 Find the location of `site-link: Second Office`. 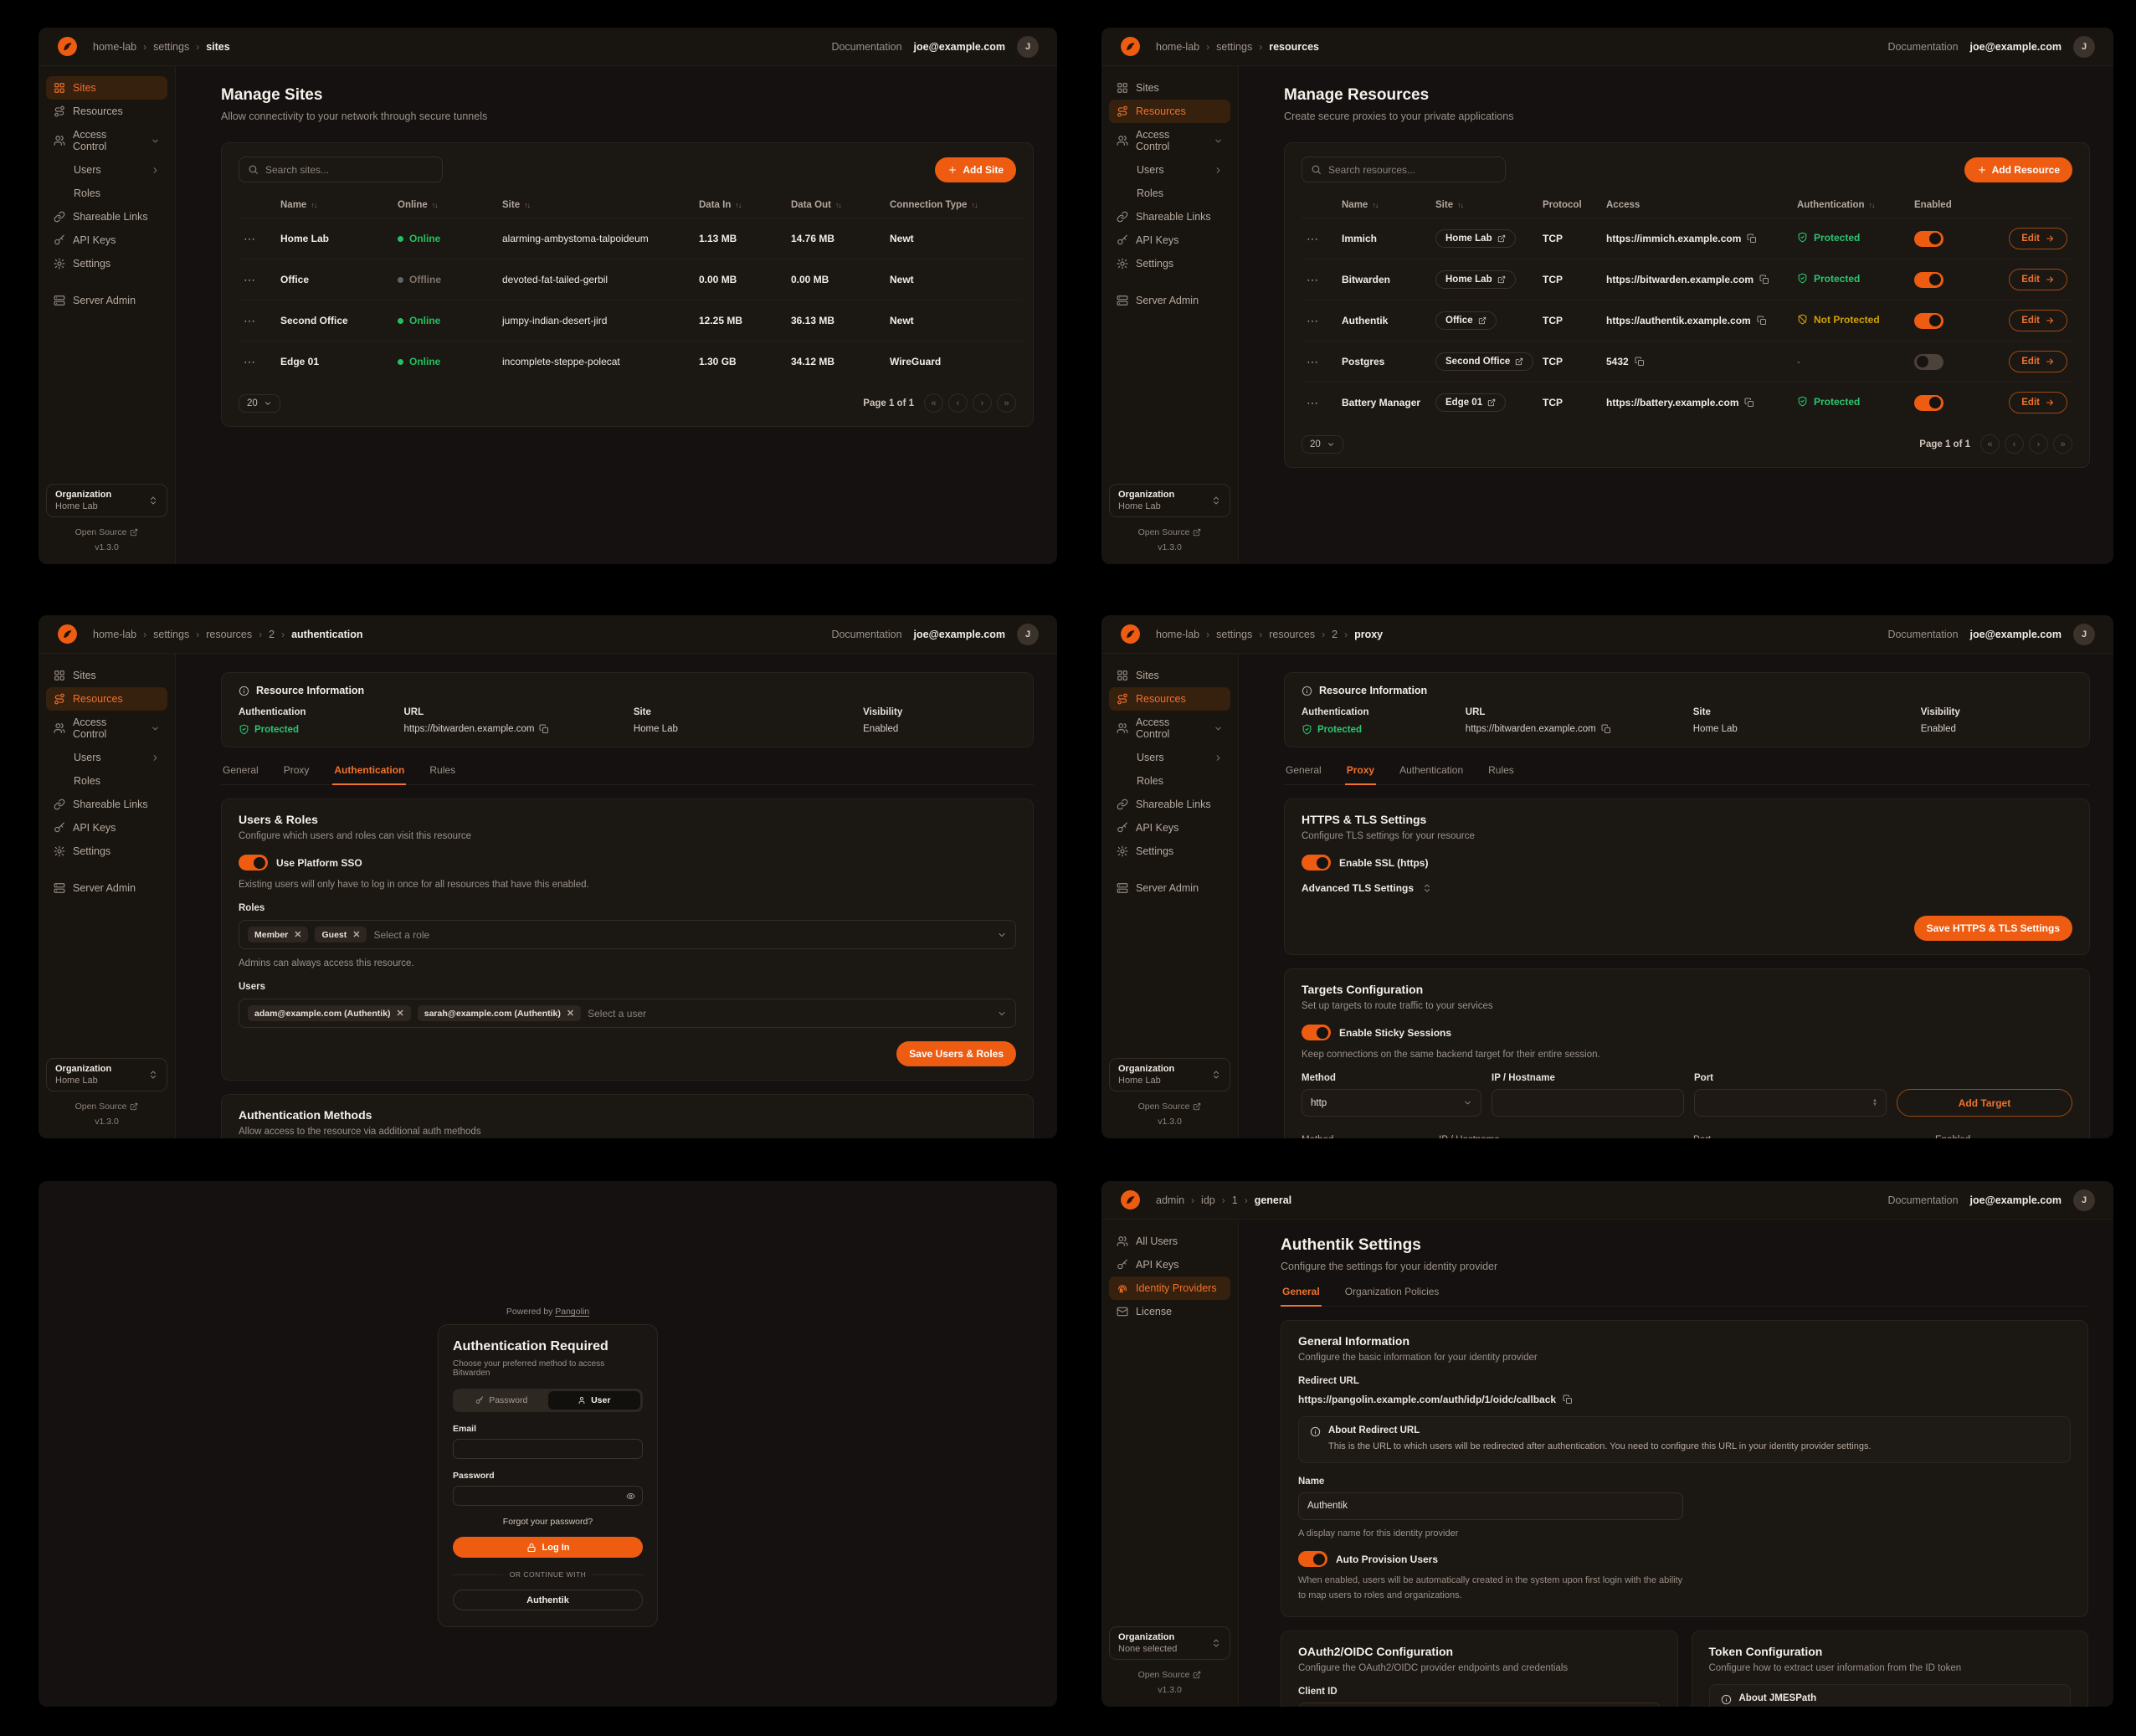

site-link: Second Office is located at coordinates (1484, 361).